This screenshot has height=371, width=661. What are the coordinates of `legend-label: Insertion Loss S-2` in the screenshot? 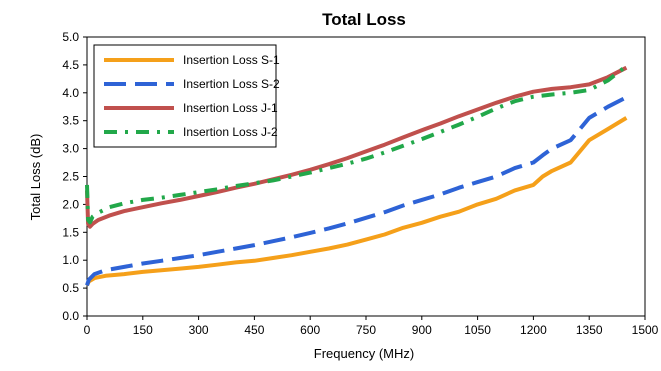 It's located at (231, 84).